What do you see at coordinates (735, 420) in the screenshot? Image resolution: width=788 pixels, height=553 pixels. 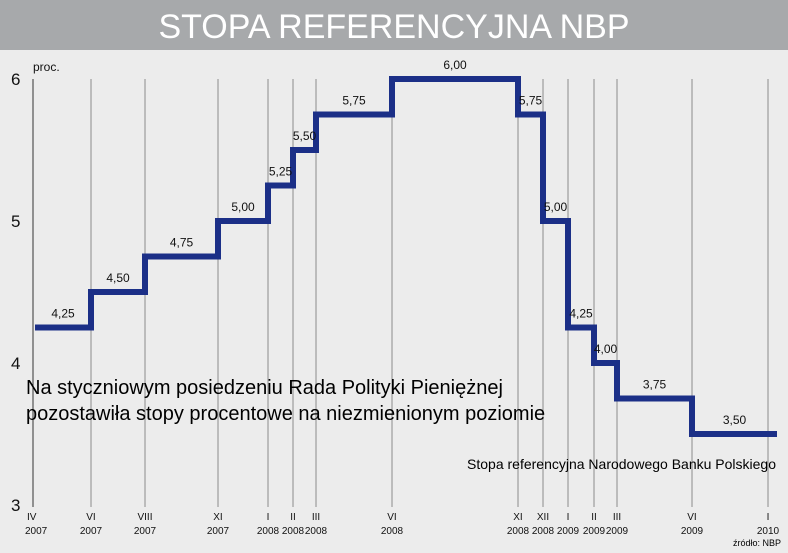 I see `value-label: 3,50` at bounding box center [735, 420].